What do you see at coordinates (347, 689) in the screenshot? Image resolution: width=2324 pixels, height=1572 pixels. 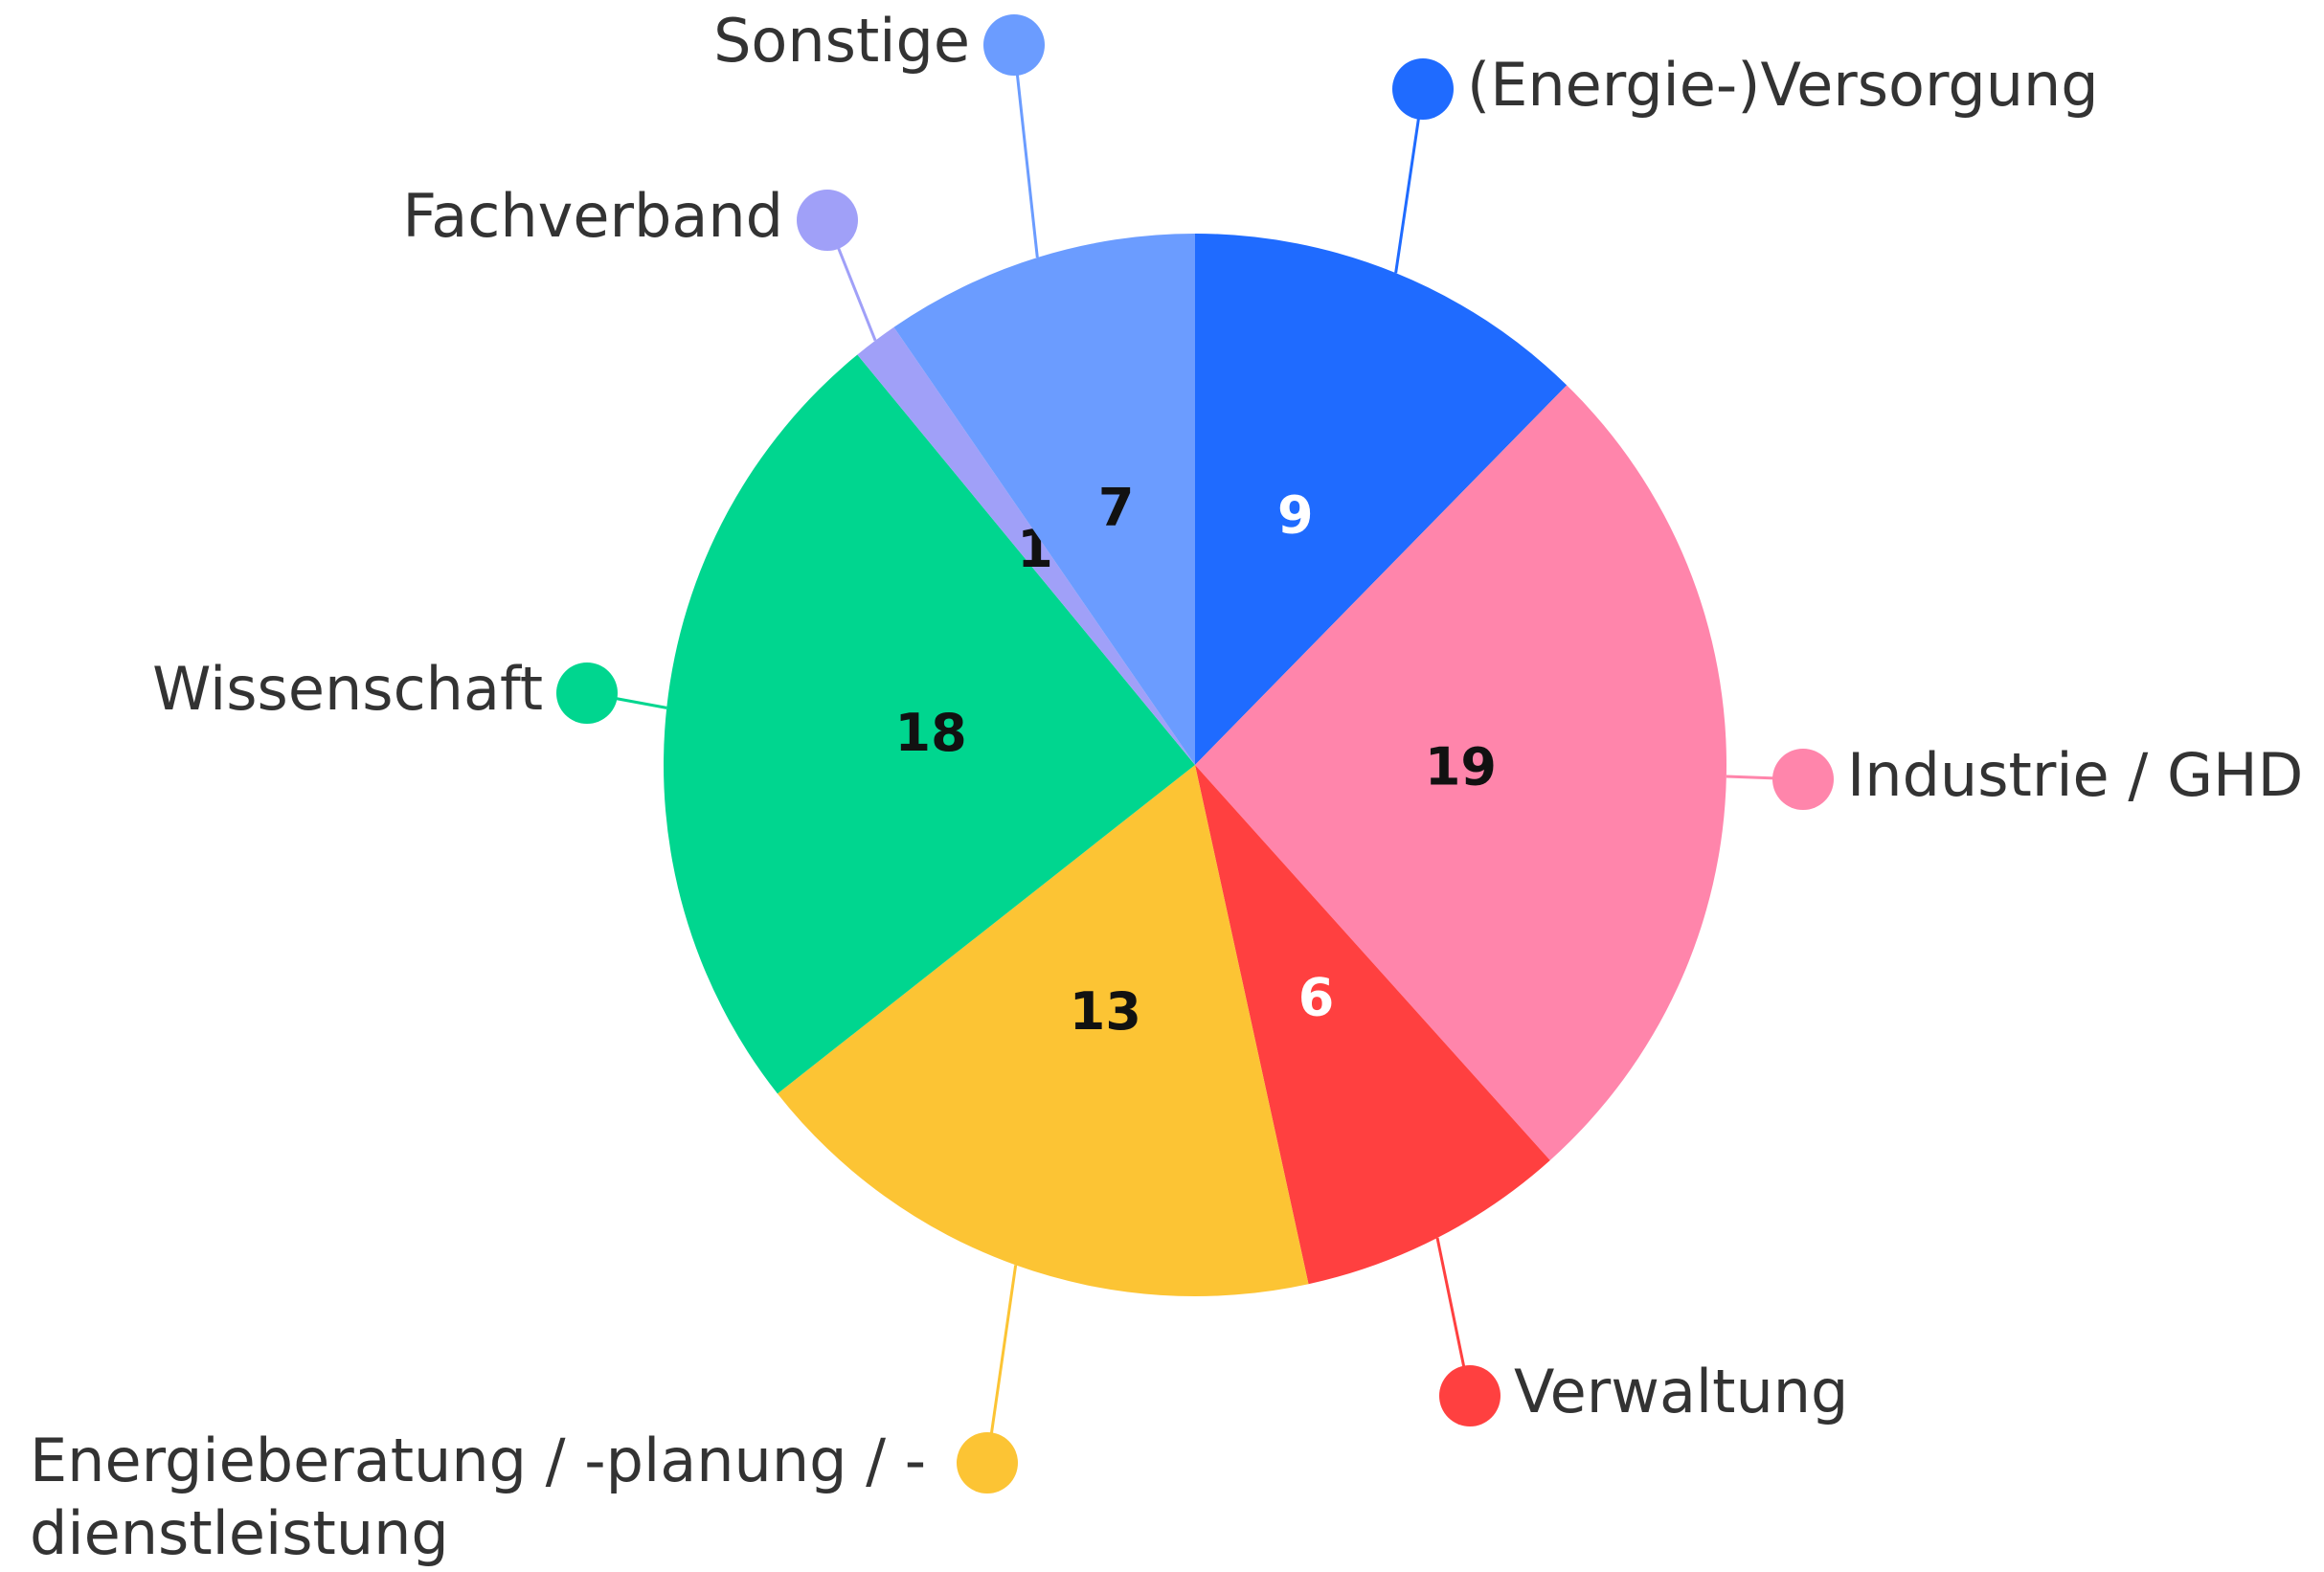 I see `category-label: Wissenschaft` at bounding box center [347, 689].